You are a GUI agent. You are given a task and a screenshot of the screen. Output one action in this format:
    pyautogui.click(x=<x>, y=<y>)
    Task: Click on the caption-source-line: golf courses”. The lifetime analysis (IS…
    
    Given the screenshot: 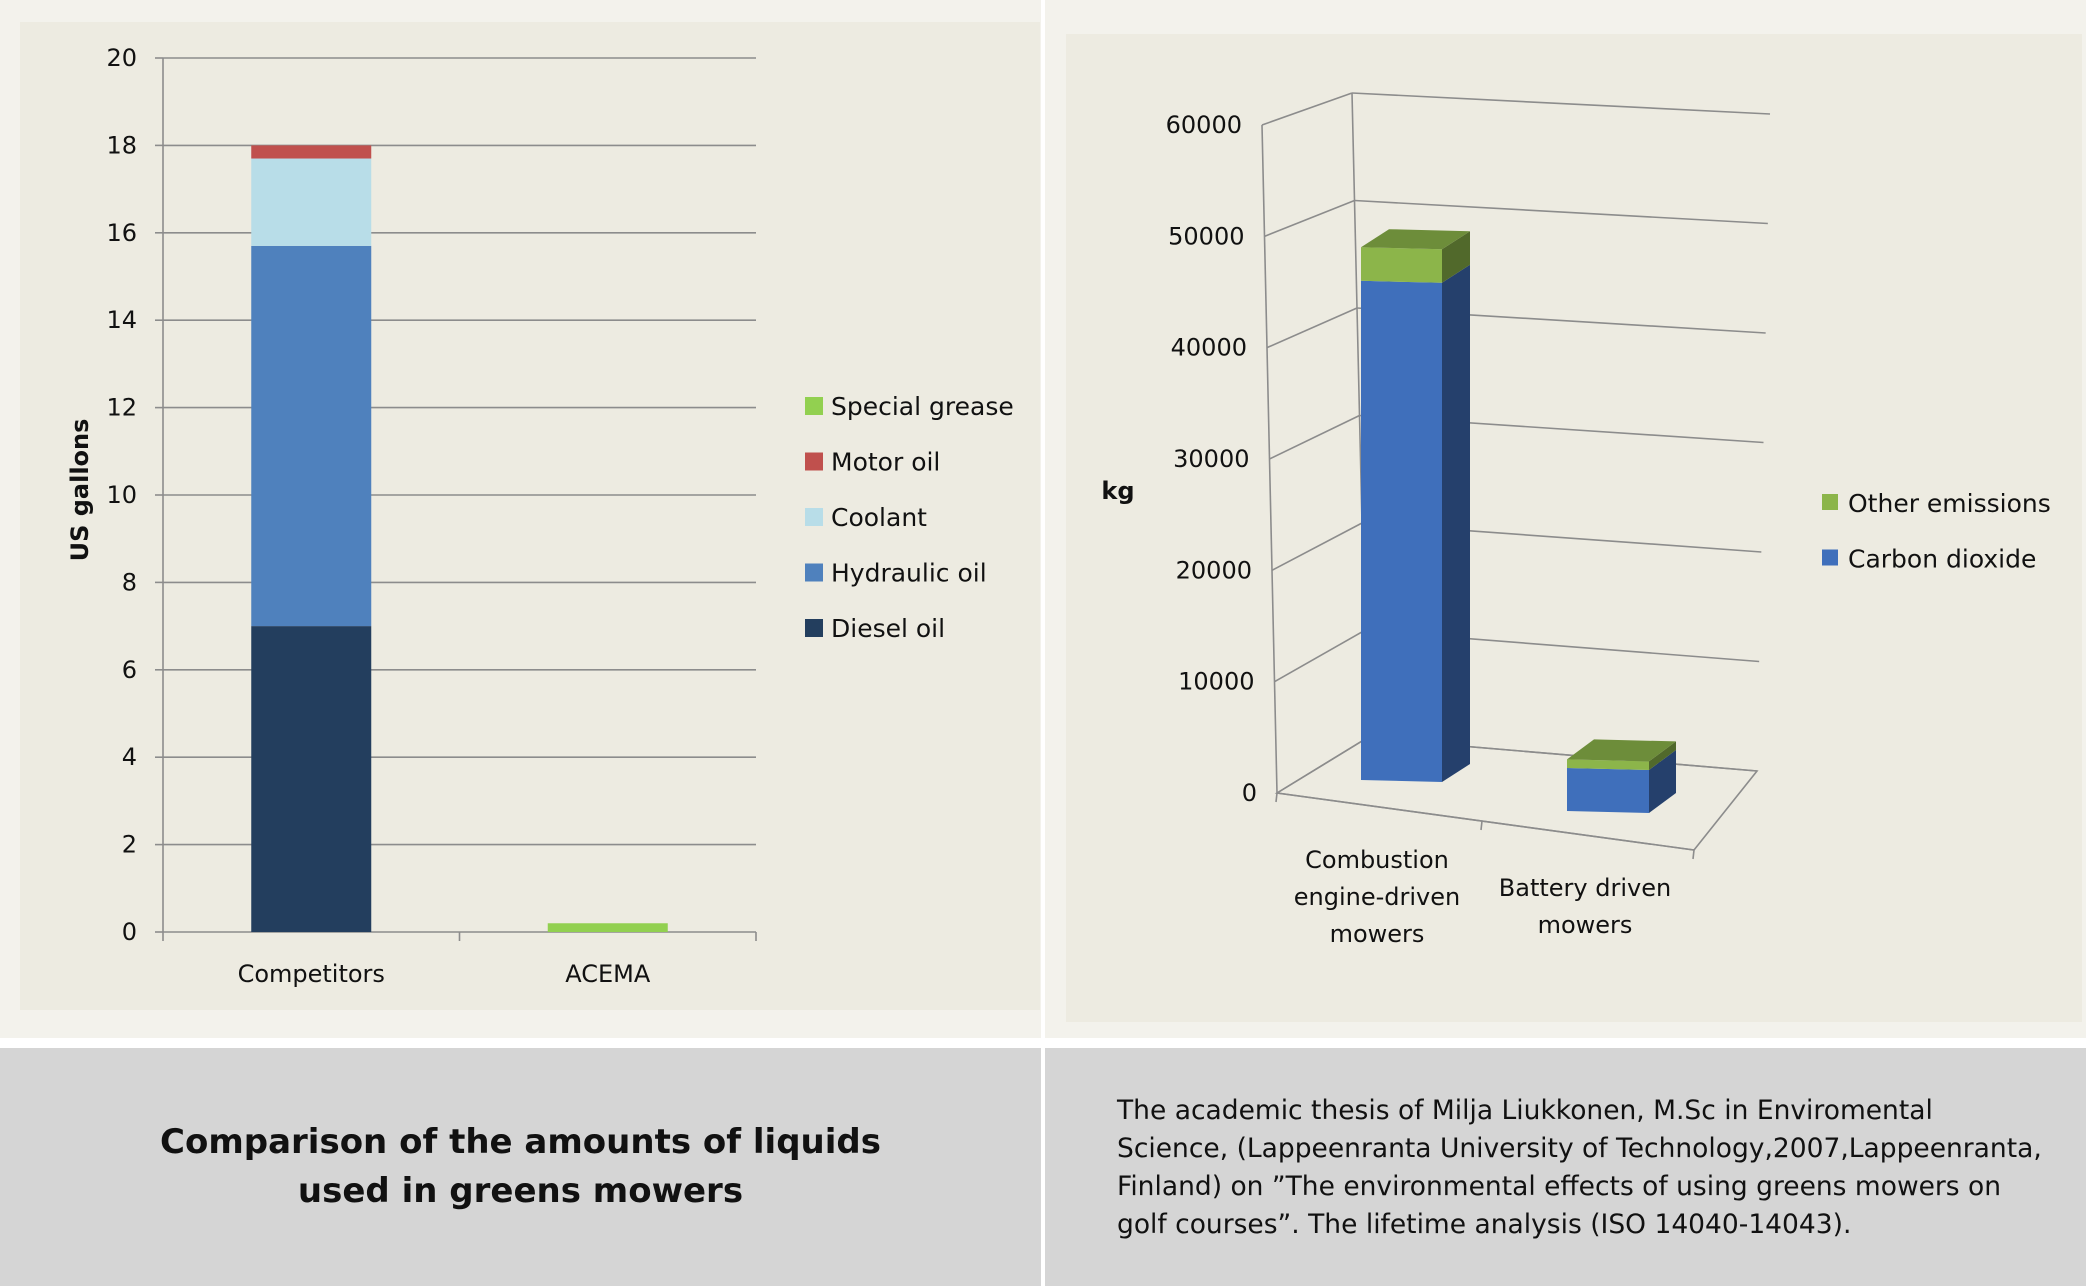 What is the action you would take?
    pyautogui.click(x=1484, y=1224)
    